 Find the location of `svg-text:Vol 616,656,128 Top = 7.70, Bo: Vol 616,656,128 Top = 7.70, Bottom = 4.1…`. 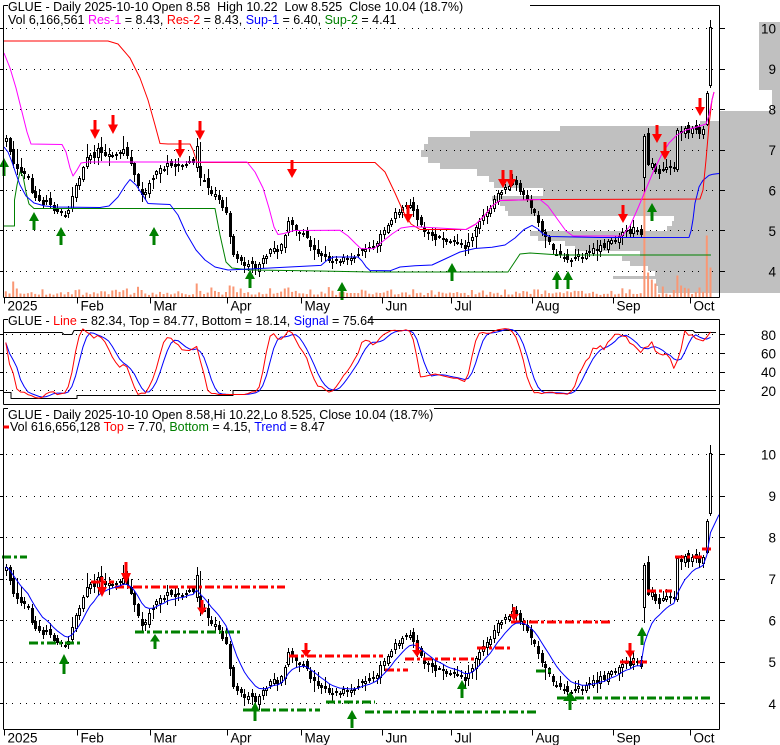

svg-text:Vol 616,656,128 Top = 7.70, Bo: Vol 616,656,128 Top = 7.70, Bottom = 4.1… is located at coordinates (167, 427).